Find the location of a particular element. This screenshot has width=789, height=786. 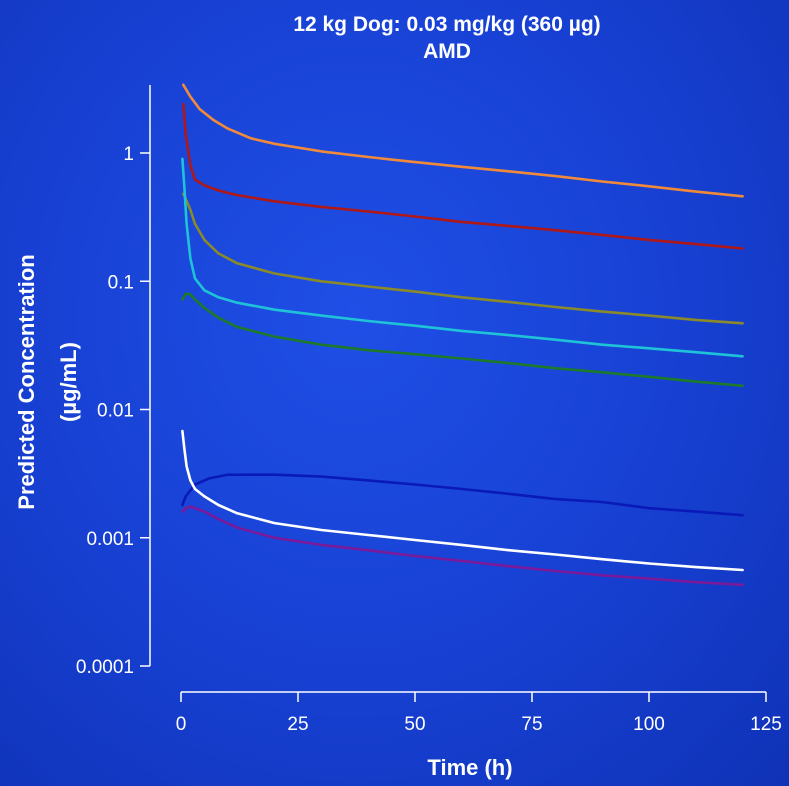

x-tick-label: 50 is located at coordinates (414, 724).